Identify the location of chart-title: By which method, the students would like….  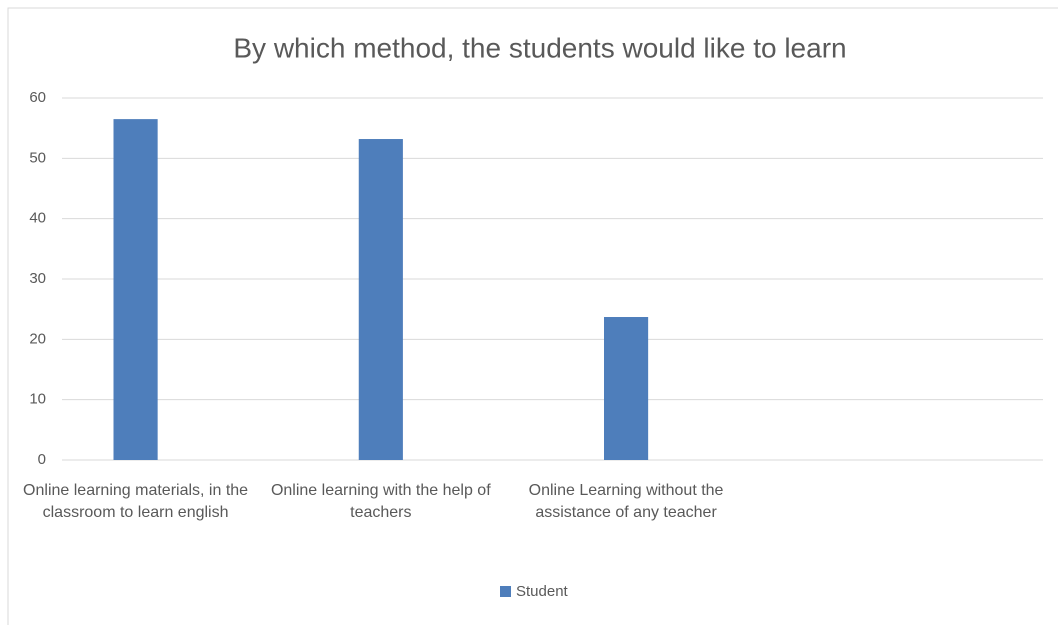
(539, 47).